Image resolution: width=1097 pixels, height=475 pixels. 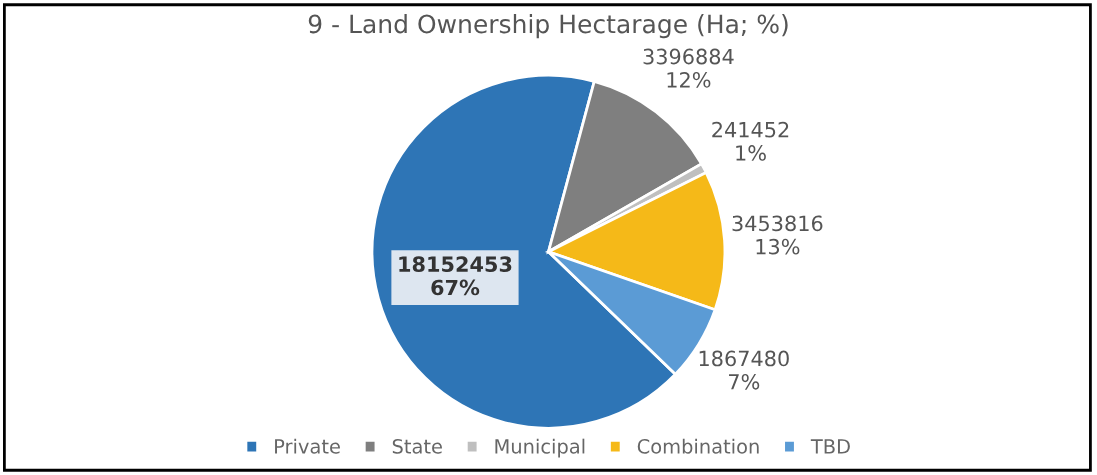 What do you see at coordinates (777, 235) in the screenshot?
I see `data-label: 3453816 13%` at bounding box center [777, 235].